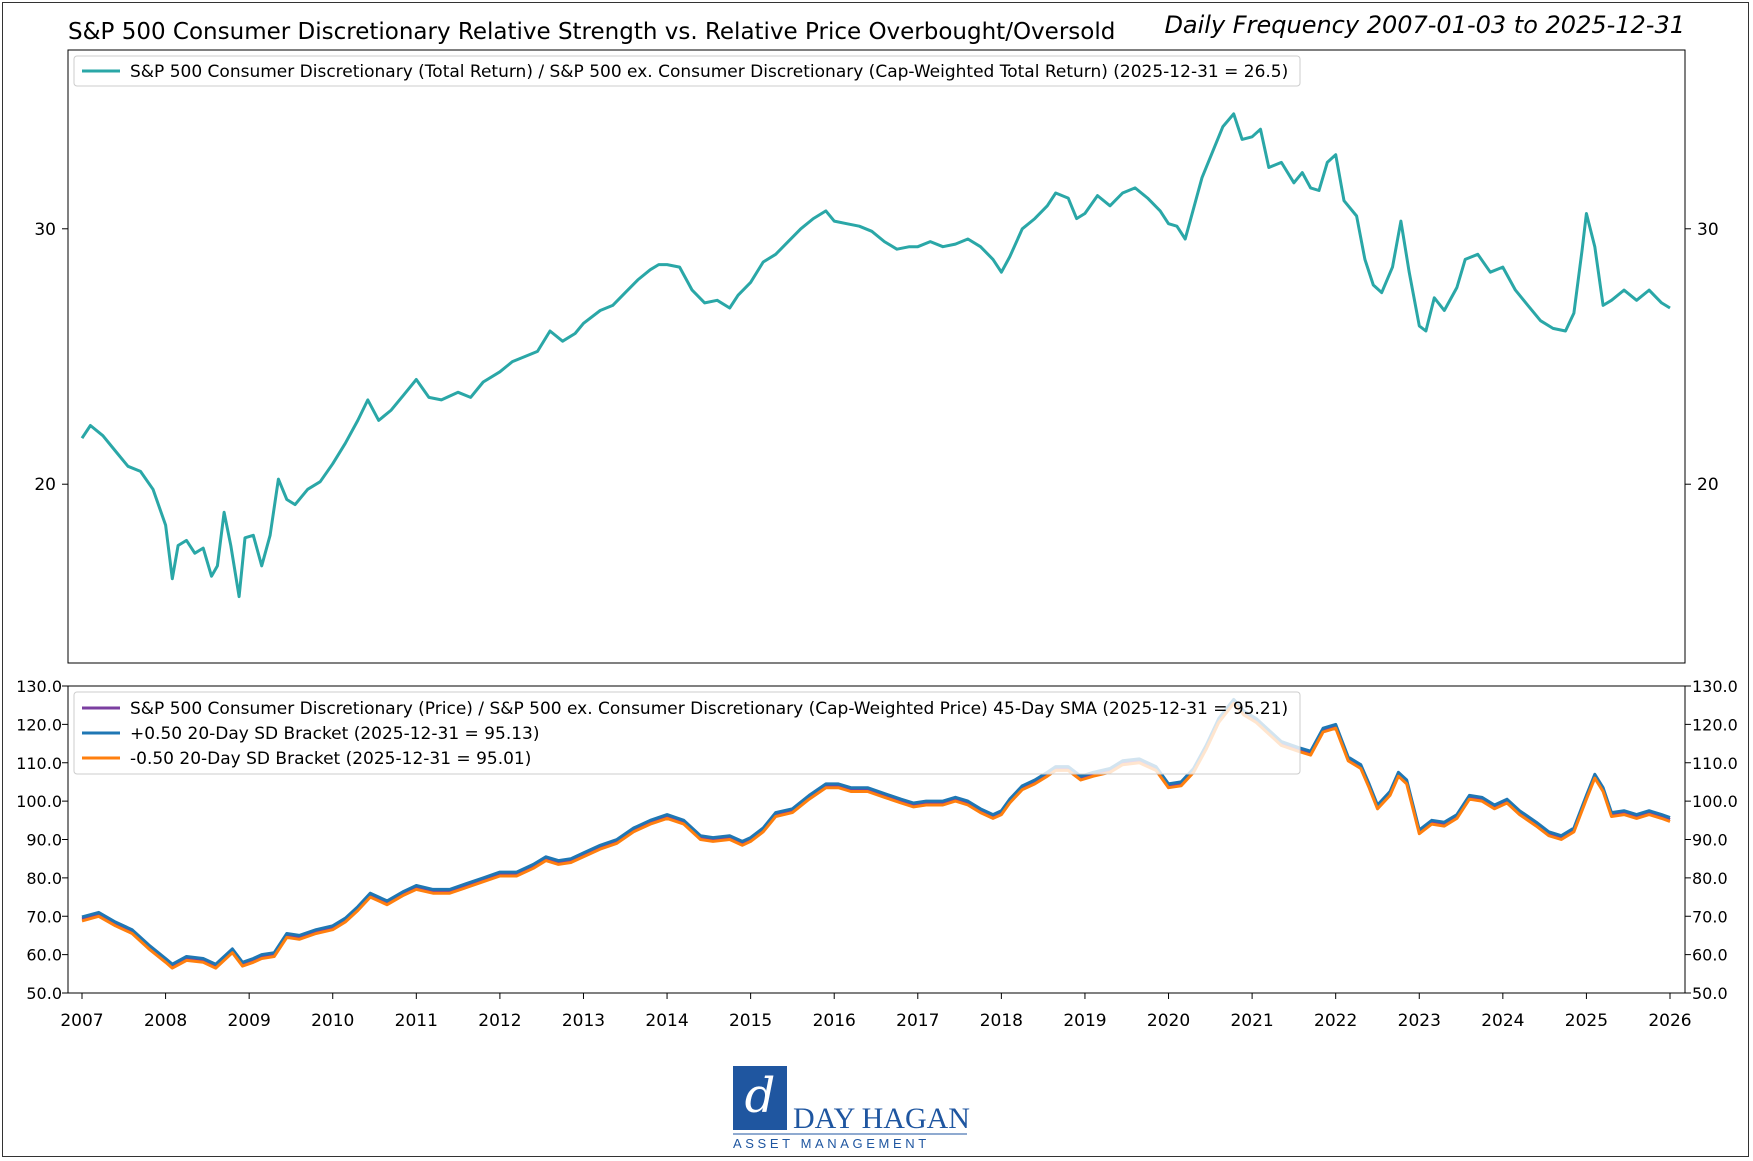 This screenshot has width=1753, height=1161. What do you see at coordinates (39, 724) in the screenshot?
I see `bottom-ytick-label-left: 120.0` at bounding box center [39, 724].